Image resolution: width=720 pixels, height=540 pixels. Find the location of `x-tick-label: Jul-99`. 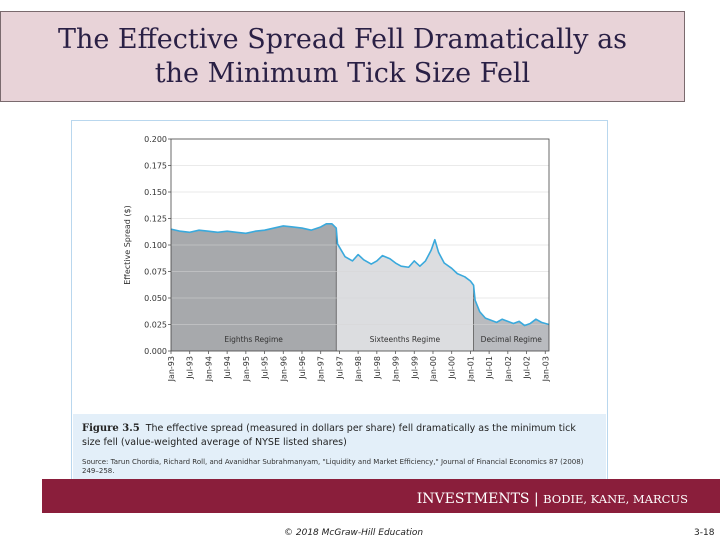

x-tick-label: Jul-99 is located at coordinates (414, 368).